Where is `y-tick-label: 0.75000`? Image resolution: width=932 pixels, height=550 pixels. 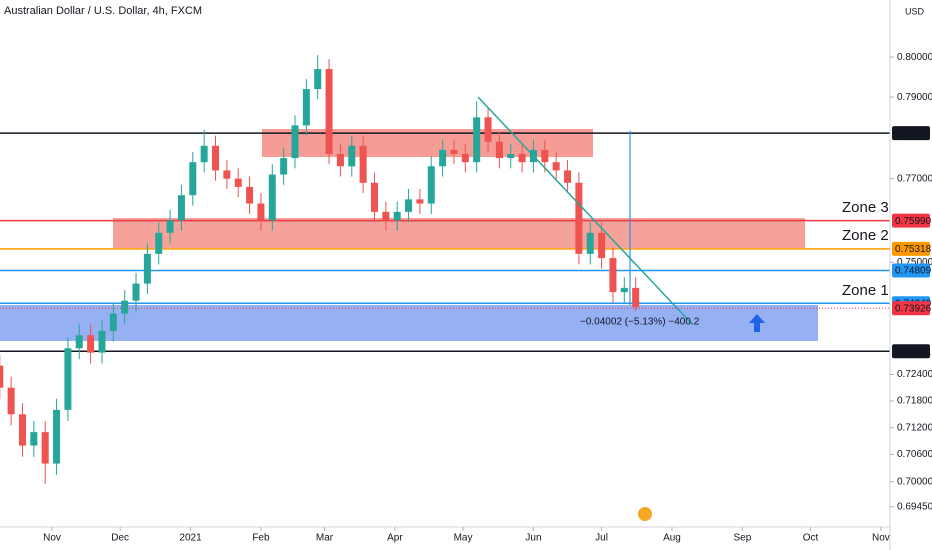 y-tick-label: 0.75000 is located at coordinates (914, 262).